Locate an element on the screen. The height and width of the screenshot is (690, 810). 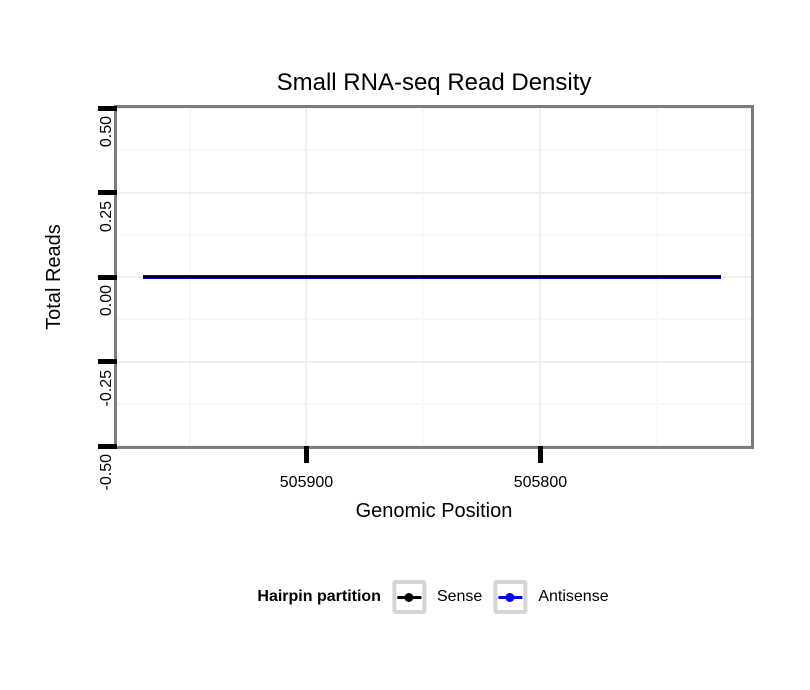
legend-label-sense: Sense is located at coordinates (459, 596).